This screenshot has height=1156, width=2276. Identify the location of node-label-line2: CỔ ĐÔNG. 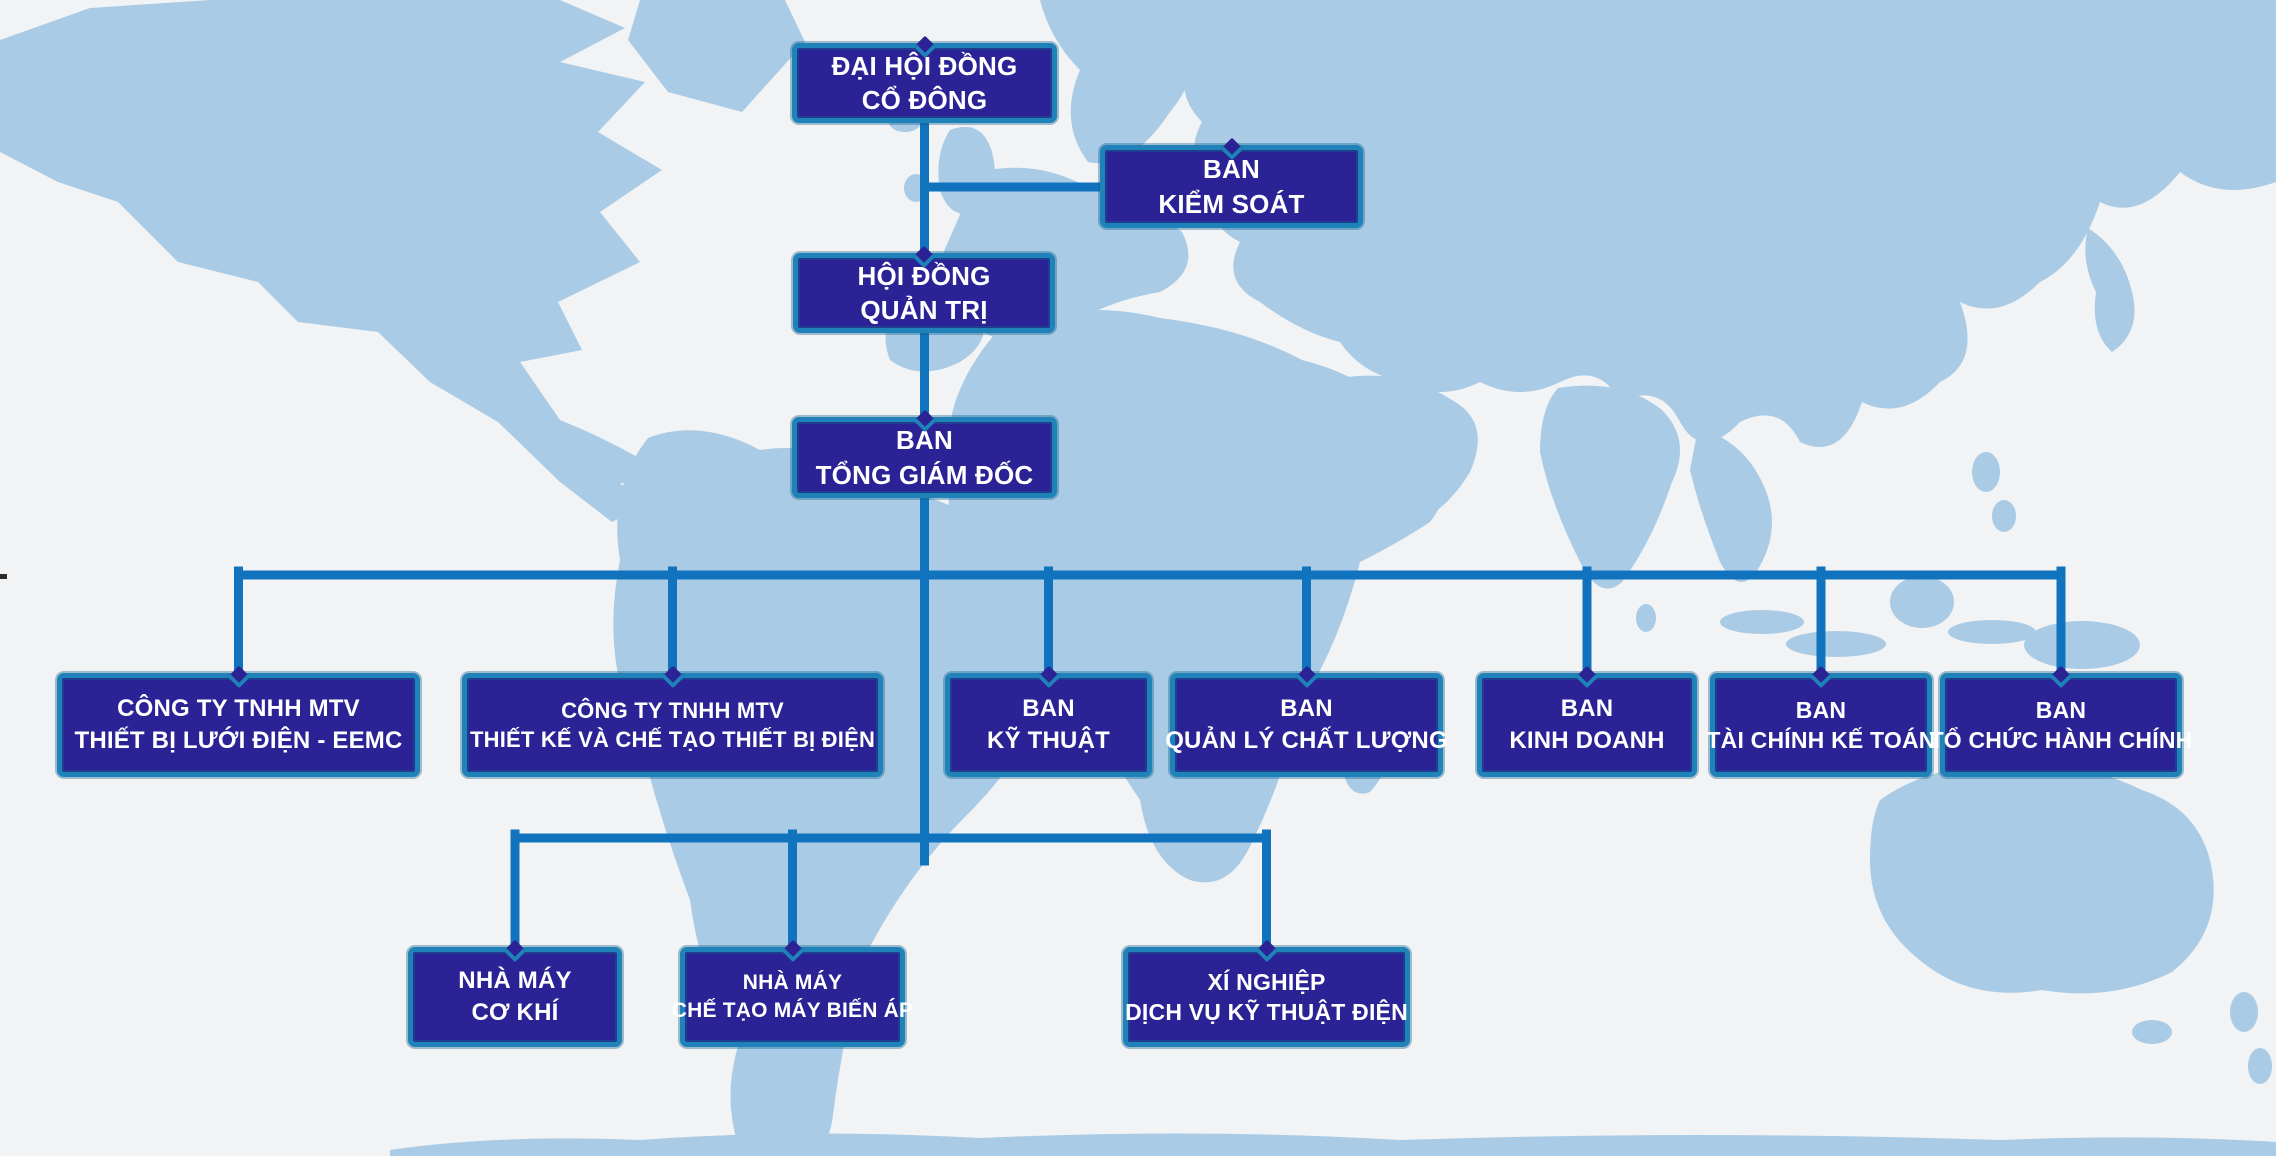
(924, 100).